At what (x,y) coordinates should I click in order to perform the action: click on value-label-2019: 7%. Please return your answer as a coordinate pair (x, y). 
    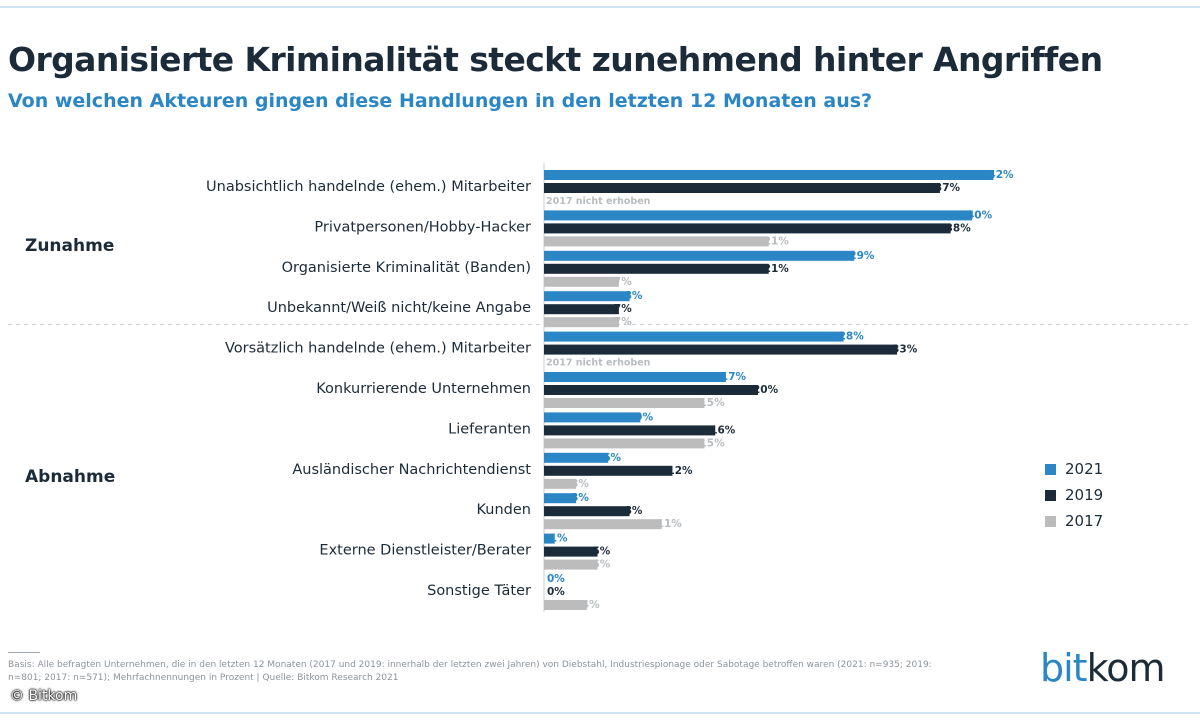
    Looking at the image, I should click on (623, 309).